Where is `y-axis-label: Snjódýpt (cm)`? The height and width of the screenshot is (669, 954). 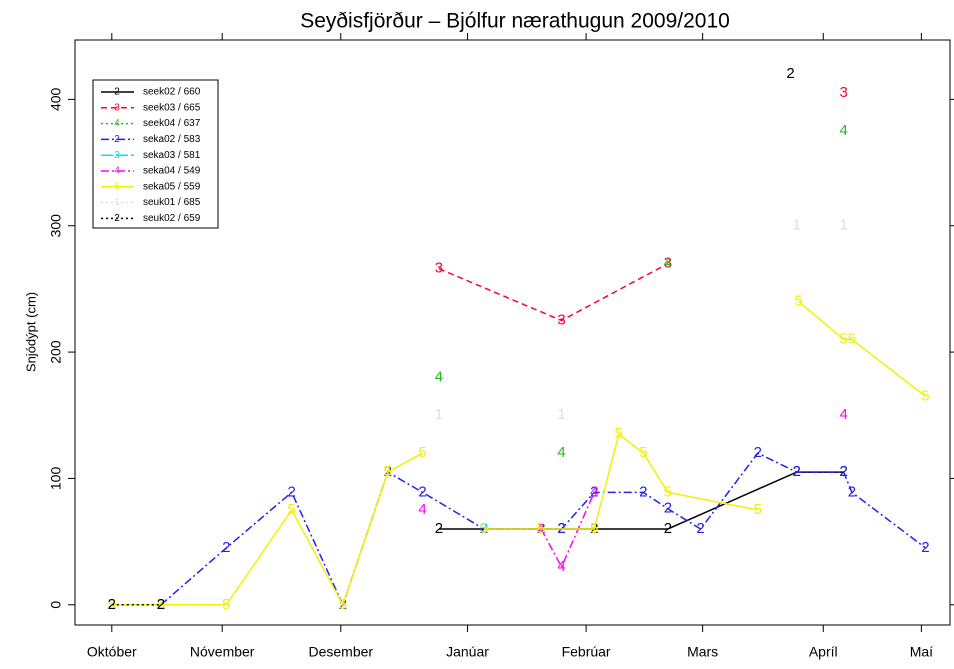
y-axis-label: Snjódýpt (cm) is located at coordinates (30, 332).